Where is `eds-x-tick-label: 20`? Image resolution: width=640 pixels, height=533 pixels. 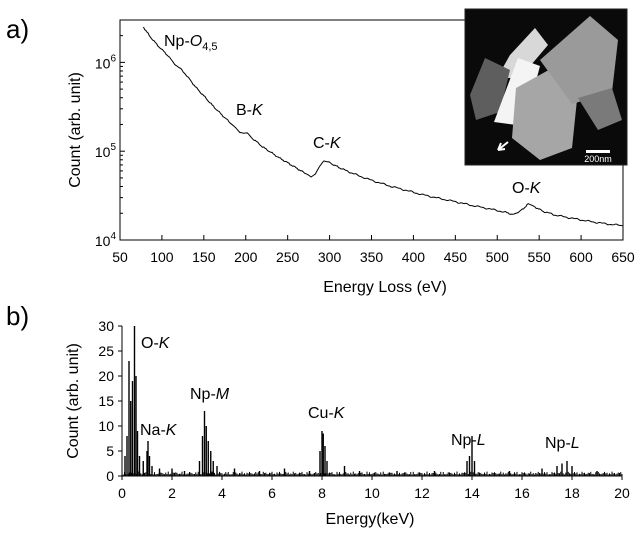 eds-x-tick-label: 20 is located at coordinates (622, 493).